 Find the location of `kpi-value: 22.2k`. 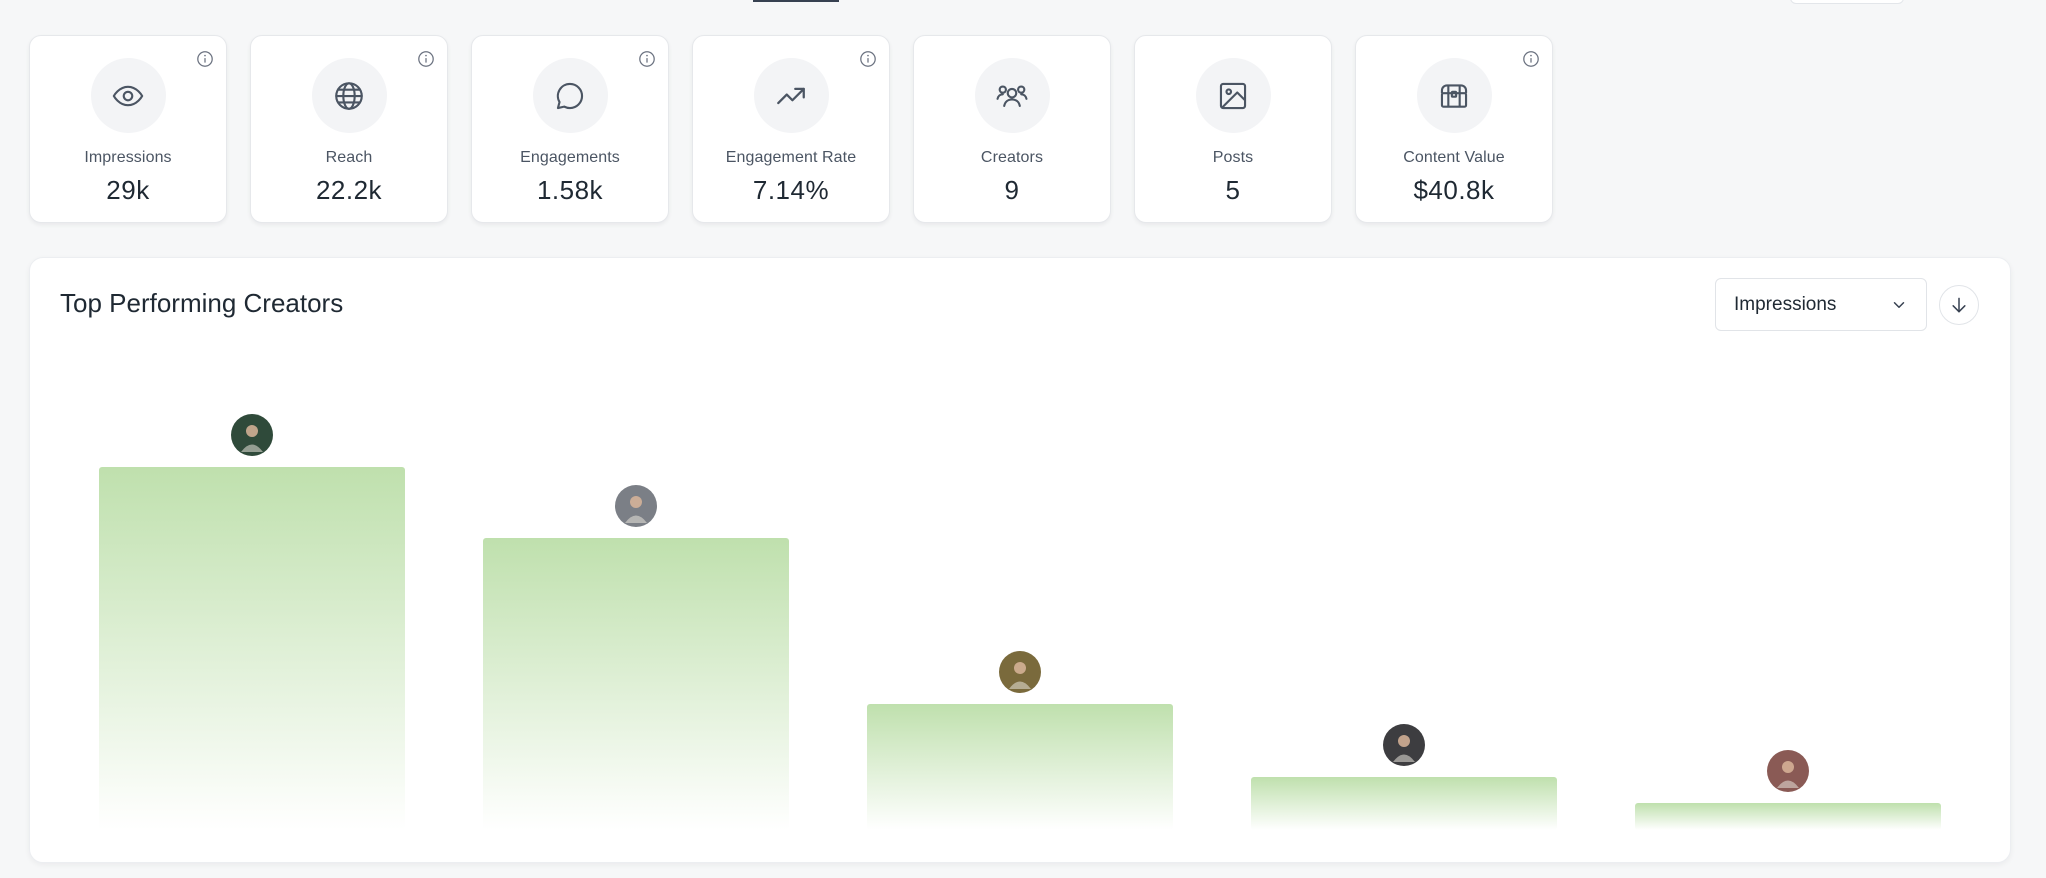

kpi-value: 22.2k is located at coordinates (349, 190).